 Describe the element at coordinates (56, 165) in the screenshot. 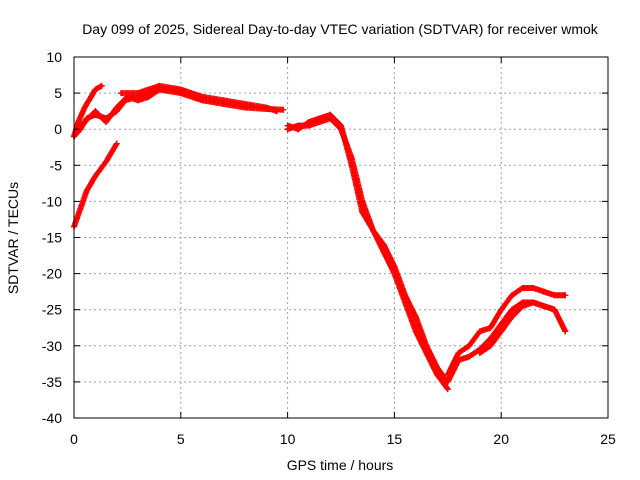

I see `y-tick-label: -5` at that location.